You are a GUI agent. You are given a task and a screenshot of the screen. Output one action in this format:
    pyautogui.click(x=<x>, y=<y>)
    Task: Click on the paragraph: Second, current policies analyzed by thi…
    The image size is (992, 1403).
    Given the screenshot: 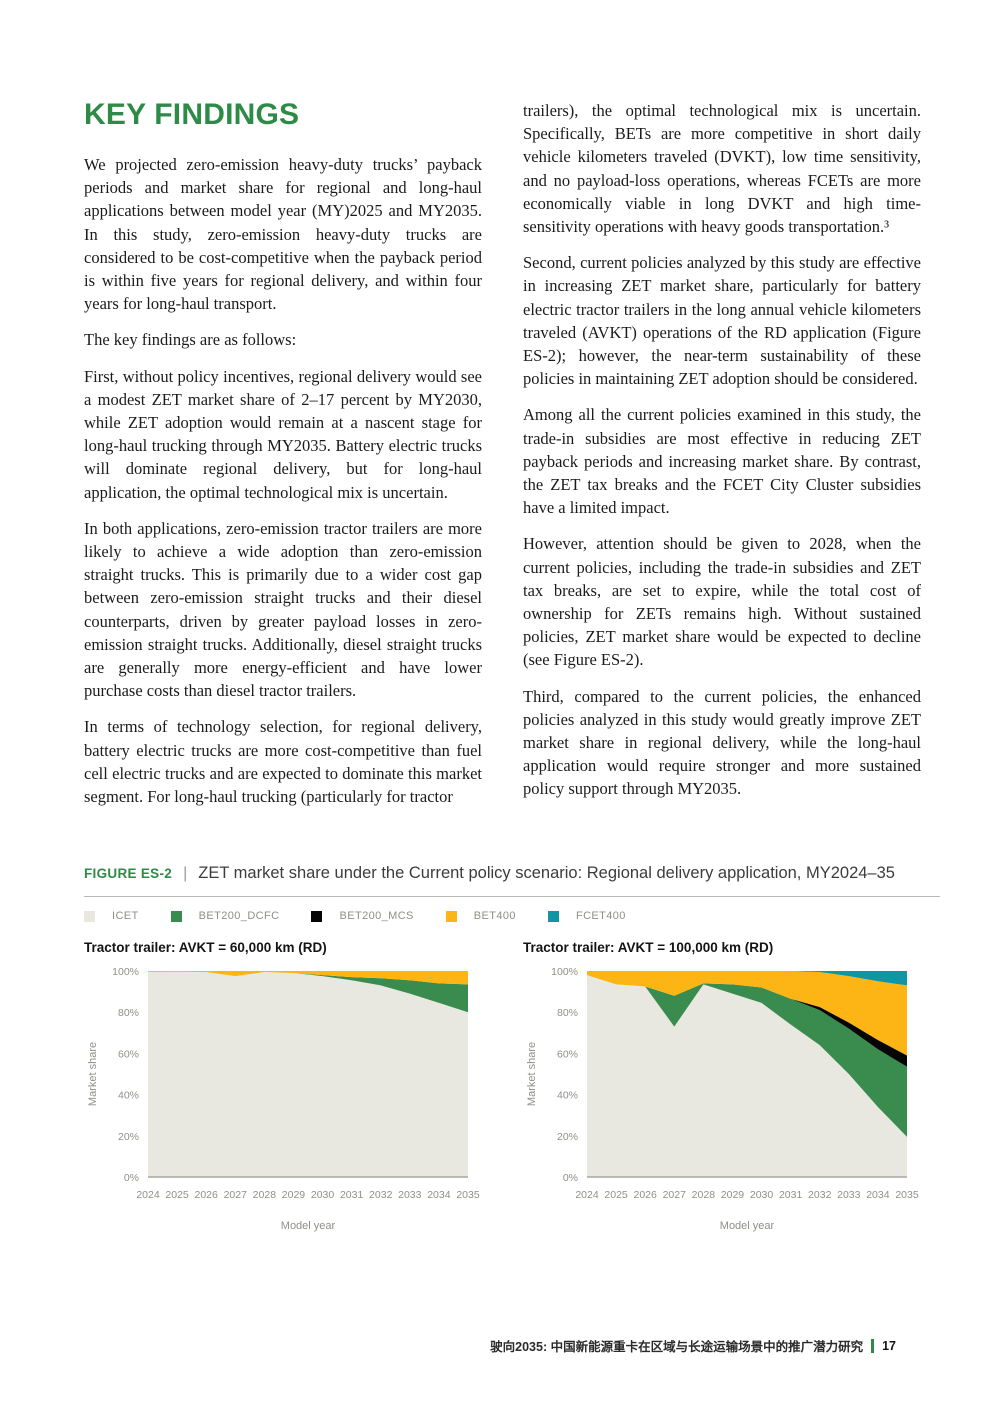 What is the action you would take?
    pyautogui.click(x=722, y=321)
    